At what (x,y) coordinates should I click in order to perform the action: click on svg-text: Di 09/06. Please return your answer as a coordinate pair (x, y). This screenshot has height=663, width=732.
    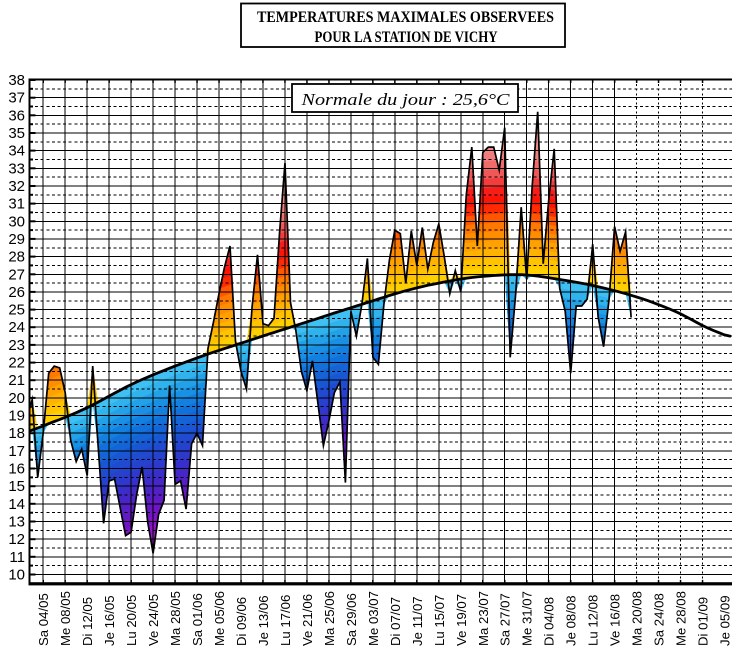
    Looking at the image, I should click on (241, 621).